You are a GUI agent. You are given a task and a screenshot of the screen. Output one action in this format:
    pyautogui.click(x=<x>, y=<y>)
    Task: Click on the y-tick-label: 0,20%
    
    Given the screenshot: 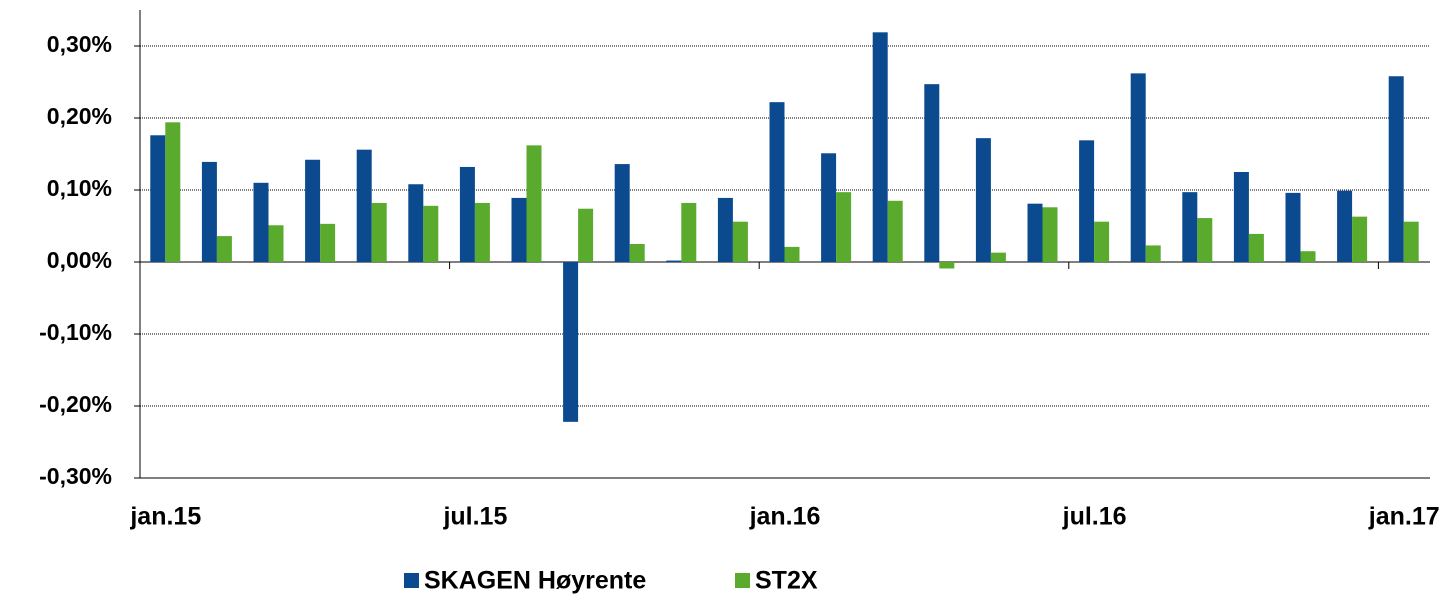 What is the action you would take?
    pyautogui.click(x=79, y=116)
    